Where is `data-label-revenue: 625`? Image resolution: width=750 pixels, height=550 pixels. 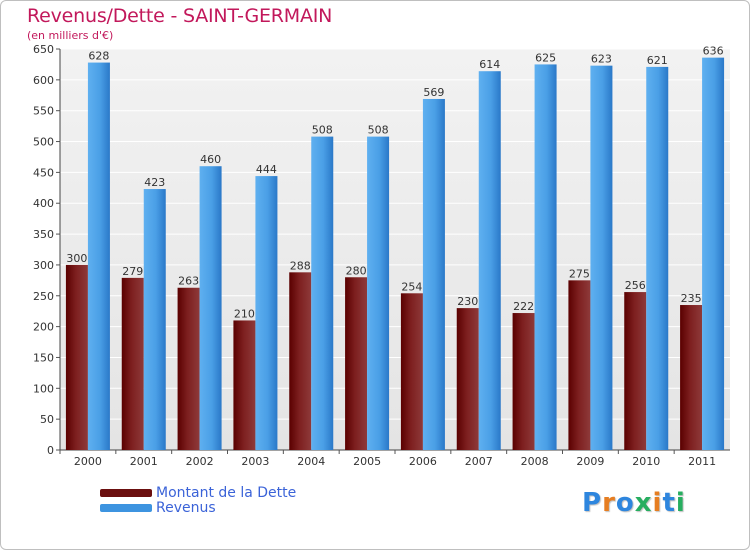 data-label-revenue: 625 is located at coordinates (545, 57).